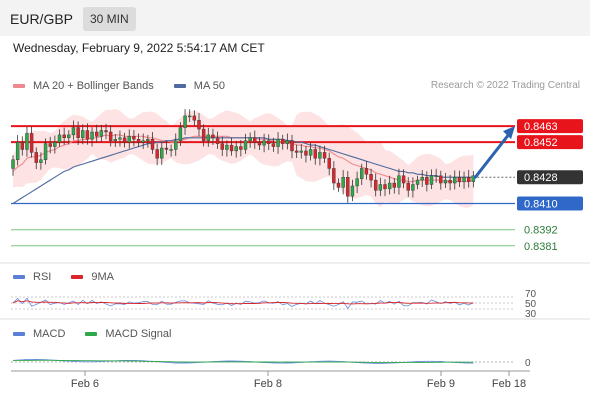 The height and width of the screenshot is (400, 590). I want to click on legend-macd: MACD, so click(39, 334).